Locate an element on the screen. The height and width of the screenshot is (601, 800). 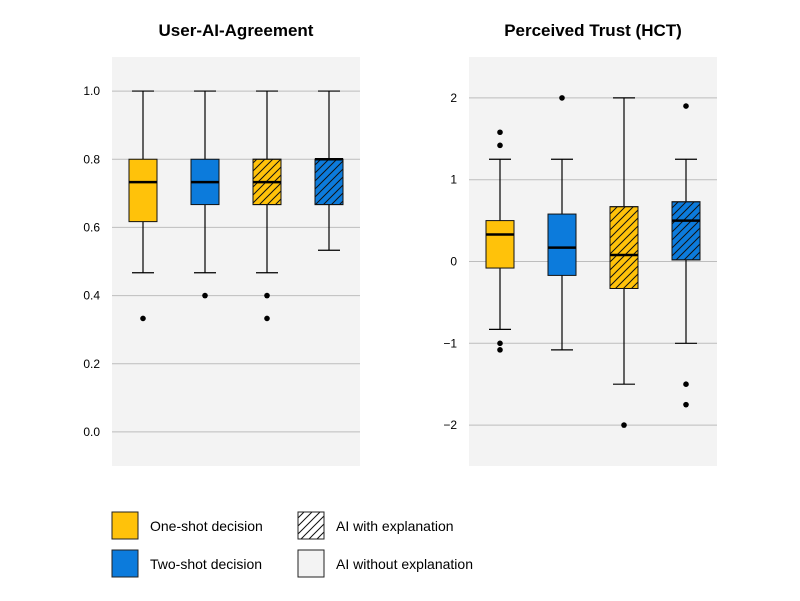
y-tick-label: 0 is located at coordinates (453, 262).